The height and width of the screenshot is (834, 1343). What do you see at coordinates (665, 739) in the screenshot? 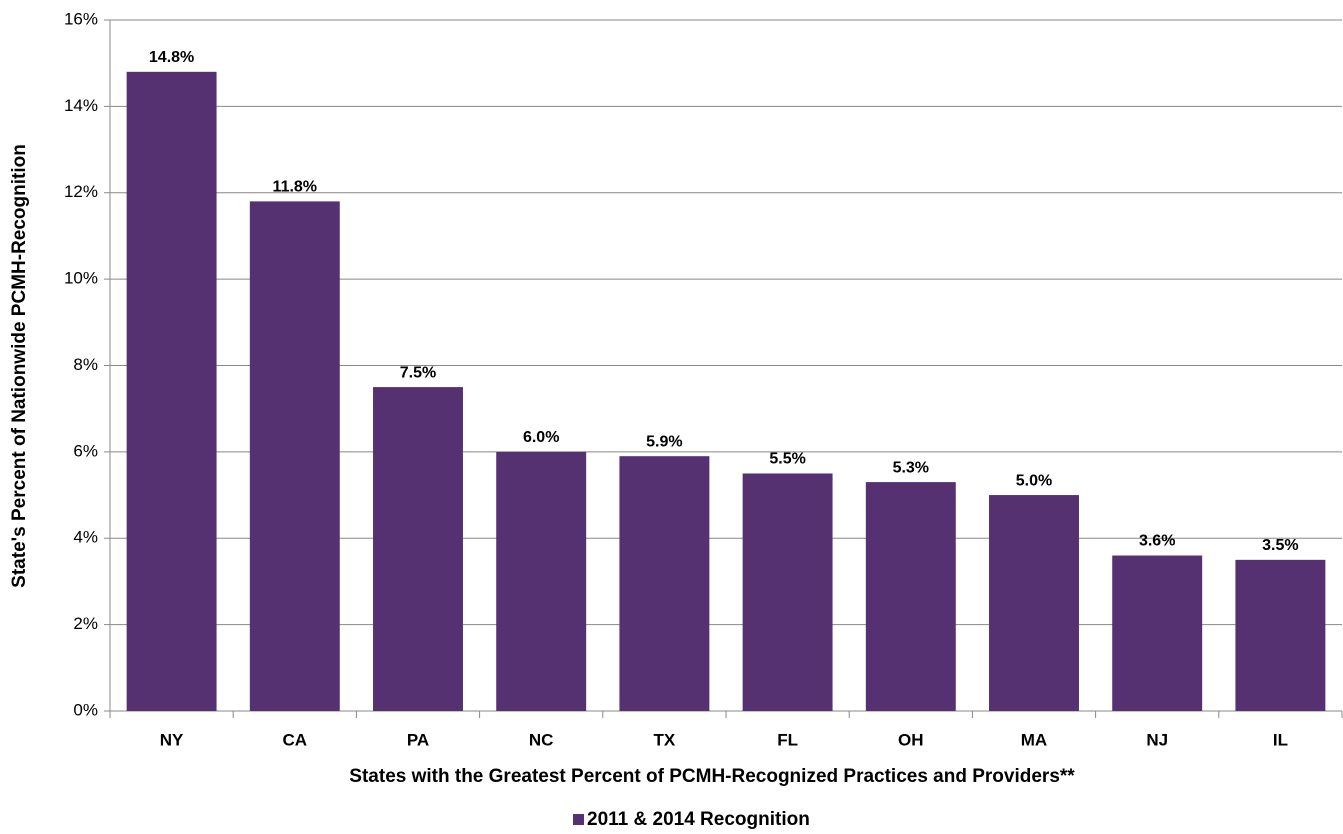
I see `x-tick-label: TX` at bounding box center [665, 739].